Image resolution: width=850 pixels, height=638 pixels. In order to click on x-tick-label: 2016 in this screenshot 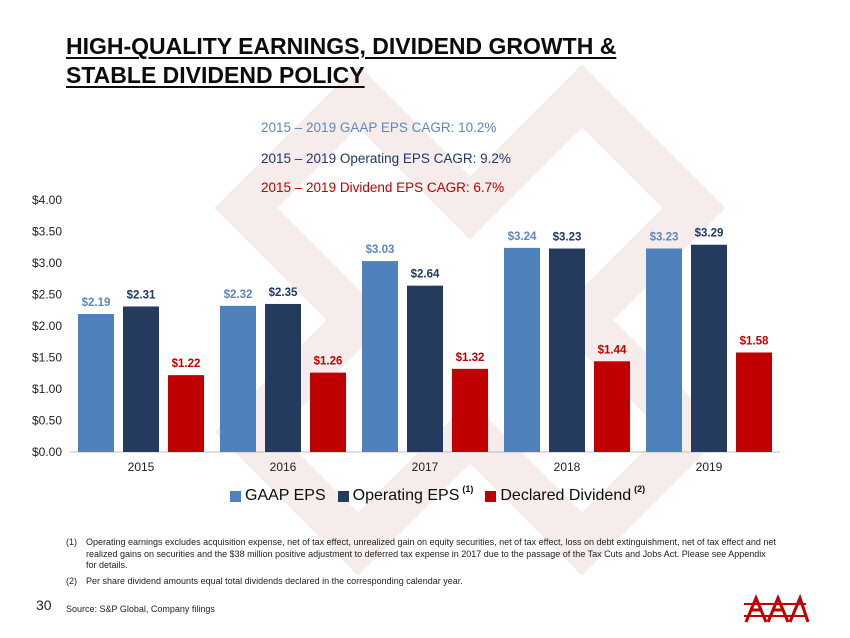, I will do `click(283, 467)`.